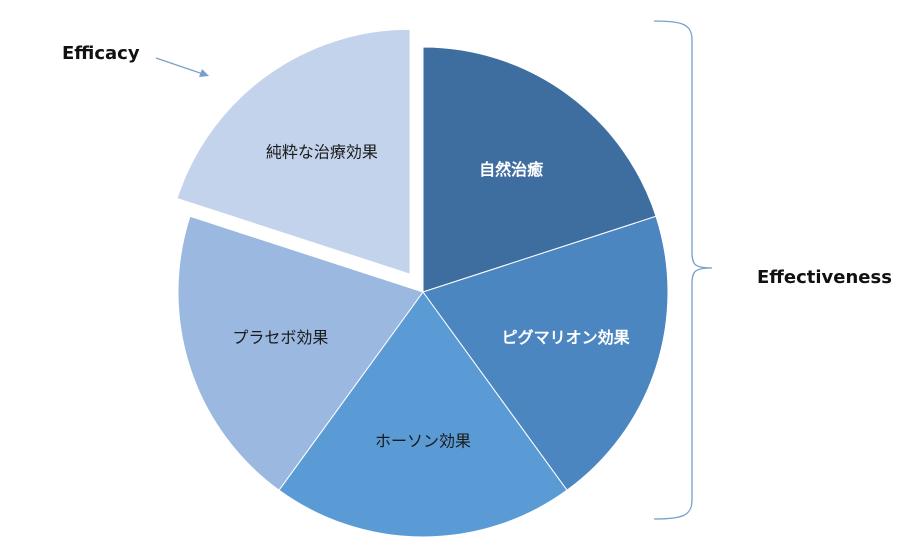  Describe the element at coordinates (182, 67) in the screenshot. I see `efficacy-arrow-icon` at that location.